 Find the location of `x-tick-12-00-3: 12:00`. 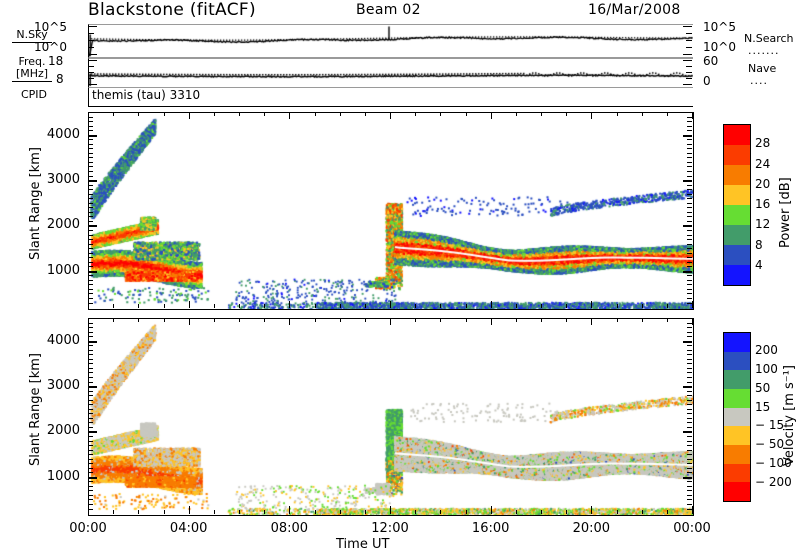

x-tick-12-00-3: 12:00 is located at coordinates (390, 528).